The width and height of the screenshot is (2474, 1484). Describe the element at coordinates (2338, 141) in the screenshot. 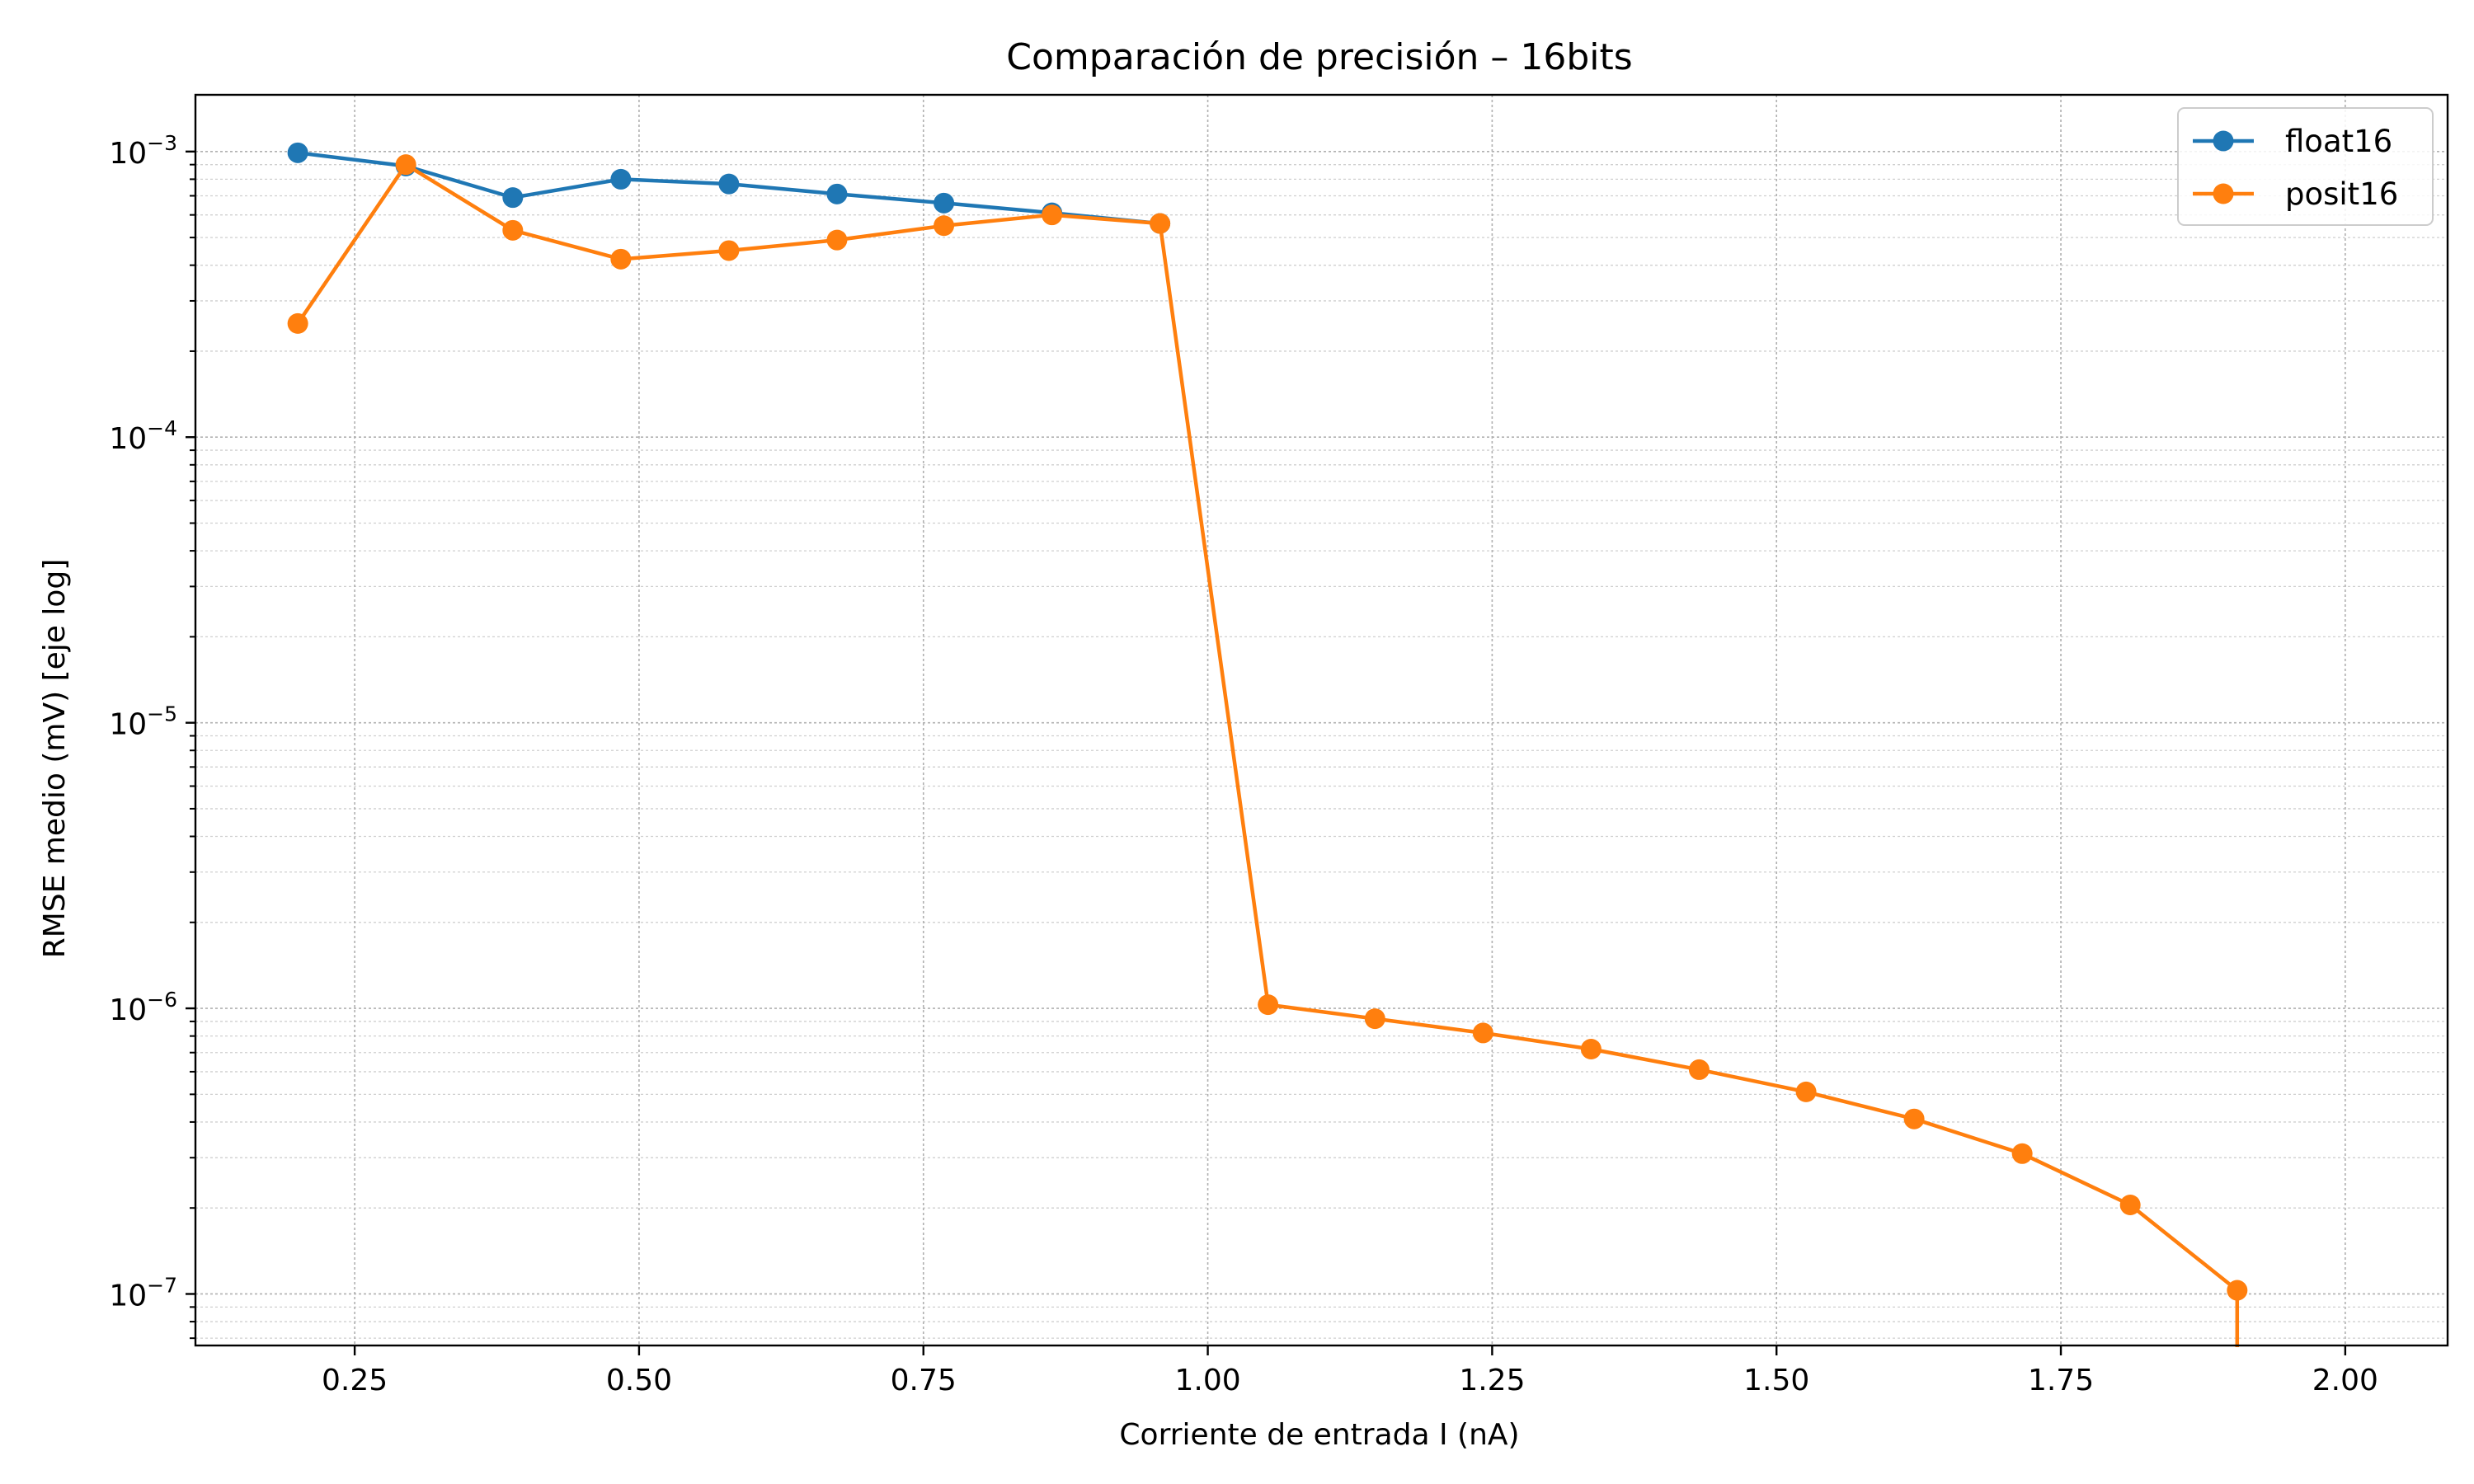

I see `legend-label-float16: float16` at that location.